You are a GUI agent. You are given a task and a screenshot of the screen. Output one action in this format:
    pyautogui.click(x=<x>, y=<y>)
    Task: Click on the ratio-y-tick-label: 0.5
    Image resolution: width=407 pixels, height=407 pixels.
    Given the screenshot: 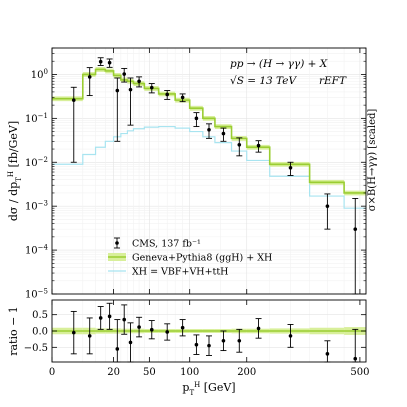 What is the action you would take?
    pyautogui.click(x=40, y=315)
    